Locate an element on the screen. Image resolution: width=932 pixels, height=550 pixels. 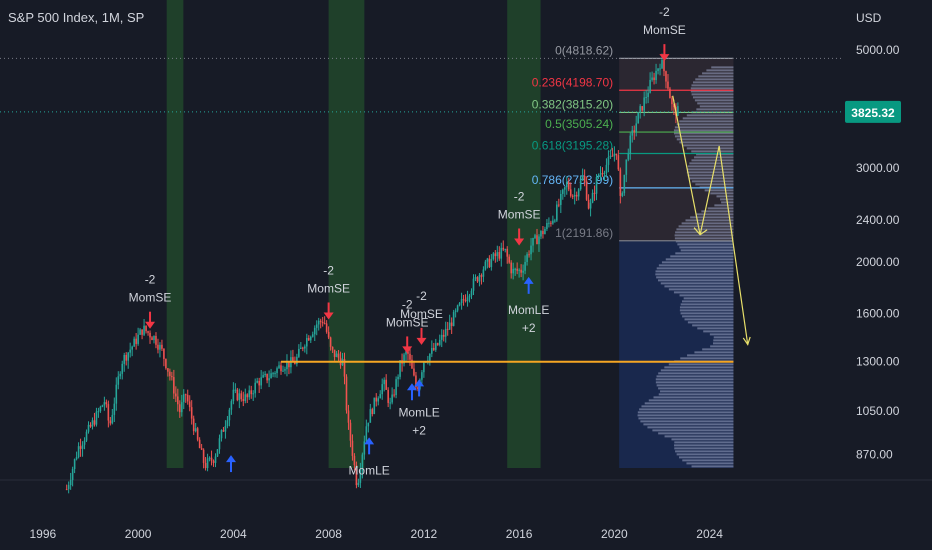
x-tick-label-0: 1996 is located at coordinates (43, 534).